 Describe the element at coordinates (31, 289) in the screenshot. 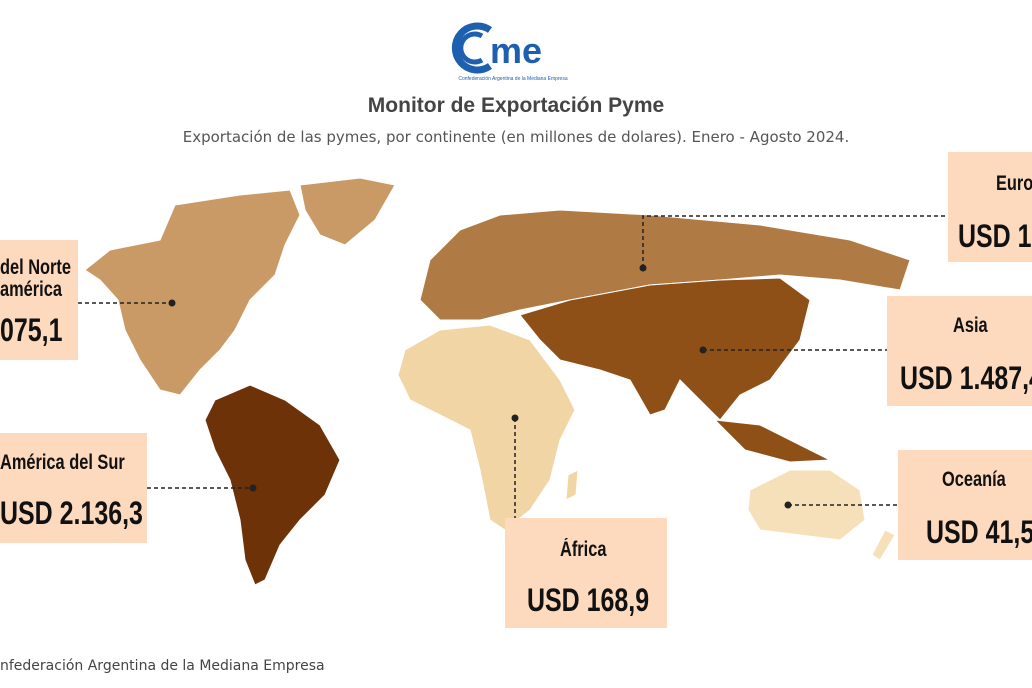

I see `north-america-label-2: américa` at that location.